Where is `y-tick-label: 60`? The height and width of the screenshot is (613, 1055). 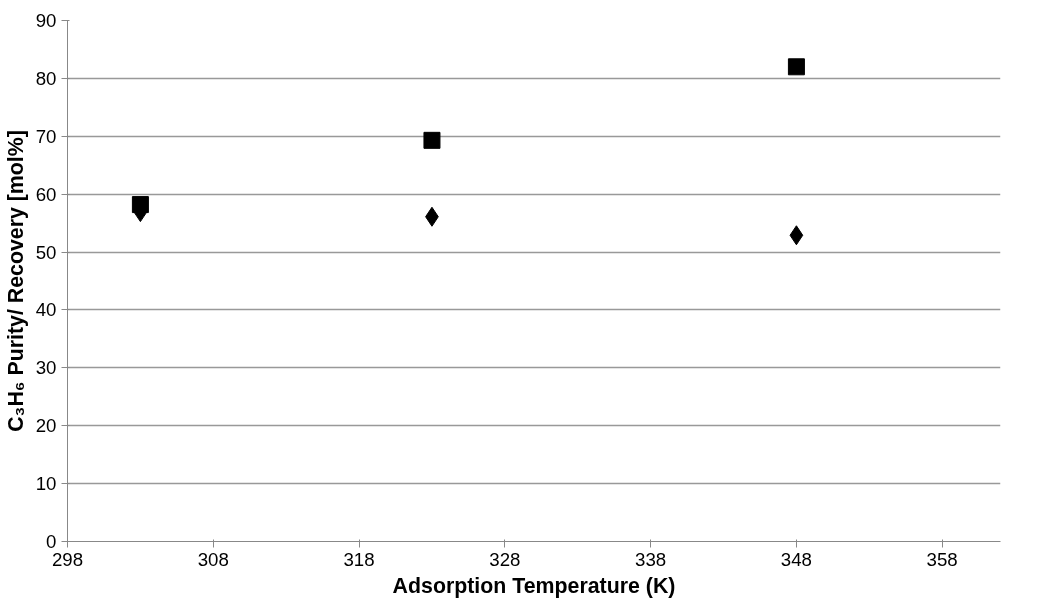 y-tick-label: 60 is located at coordinates (46, 194).